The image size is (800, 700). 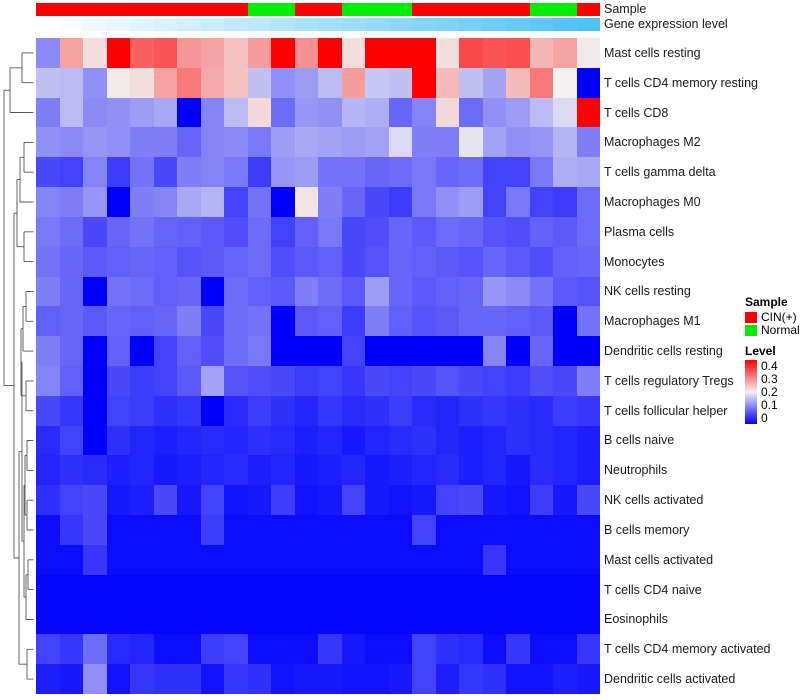 What do you see at coordinates (647, 529) in the screenshot?
I see `row-label: B cells memory` at bounding box center [647, 529].